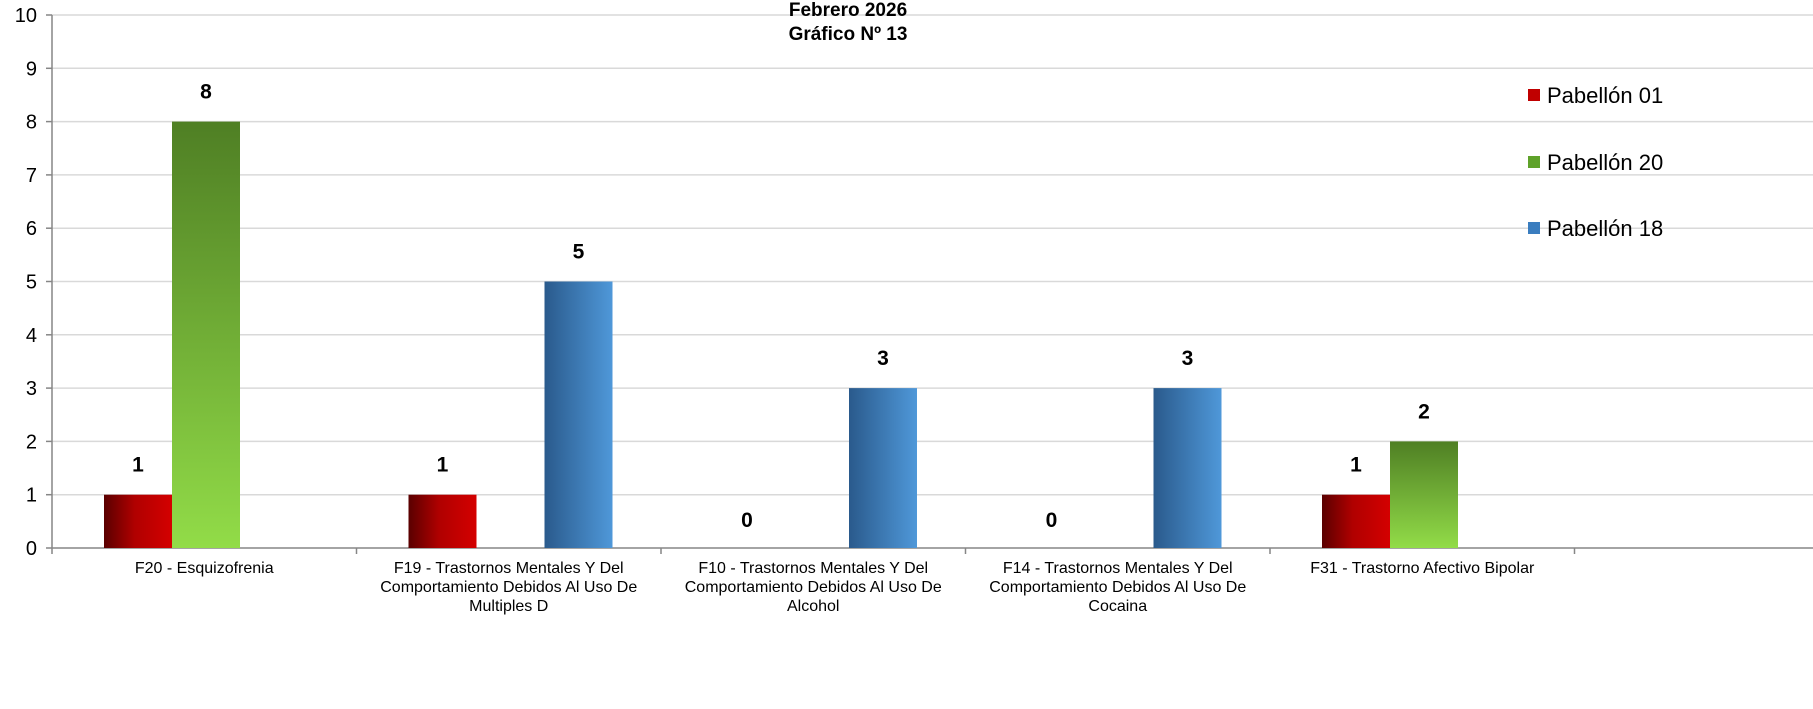 The image size is (1813, 709). What do you see at coordinates (579, 252) in the screenshot?
I see `data-label: 5` at bounding box center [579, 252].